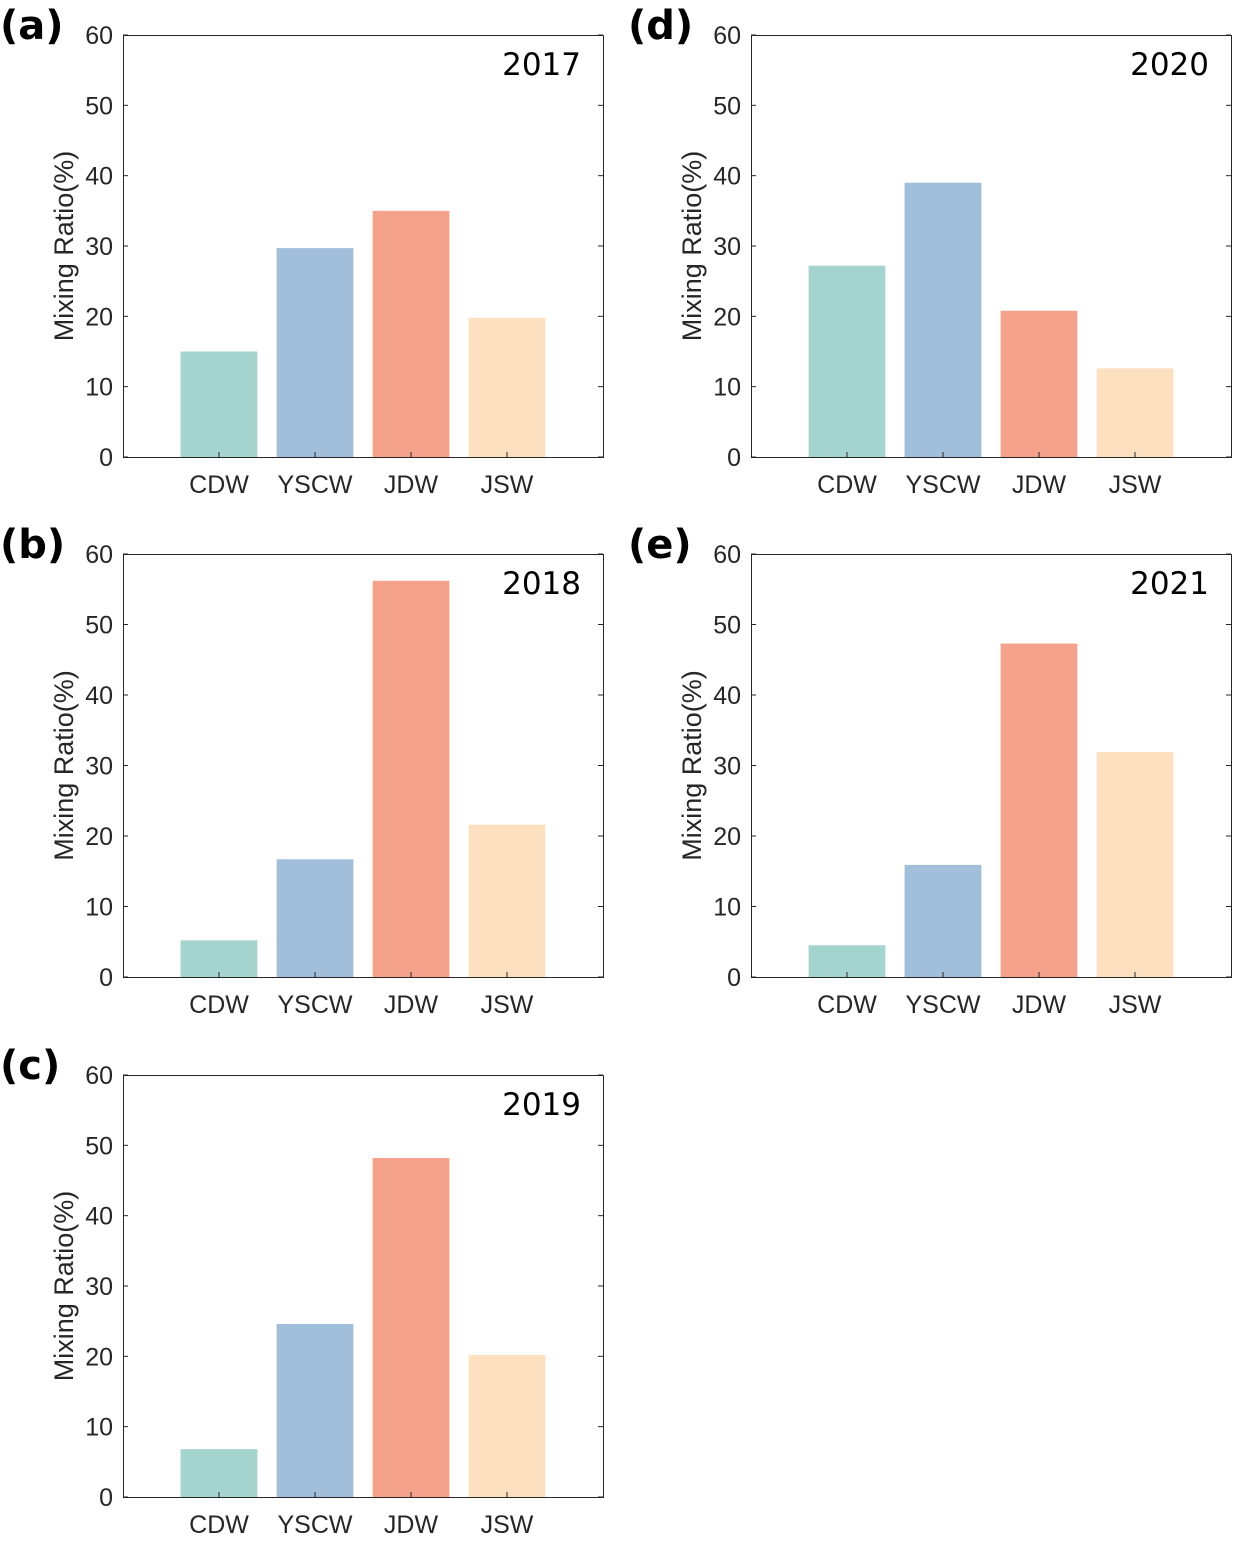  Describe the element at coordinates (541, 584) in the screenshot. I see `year-annotation: 2018` at that location.